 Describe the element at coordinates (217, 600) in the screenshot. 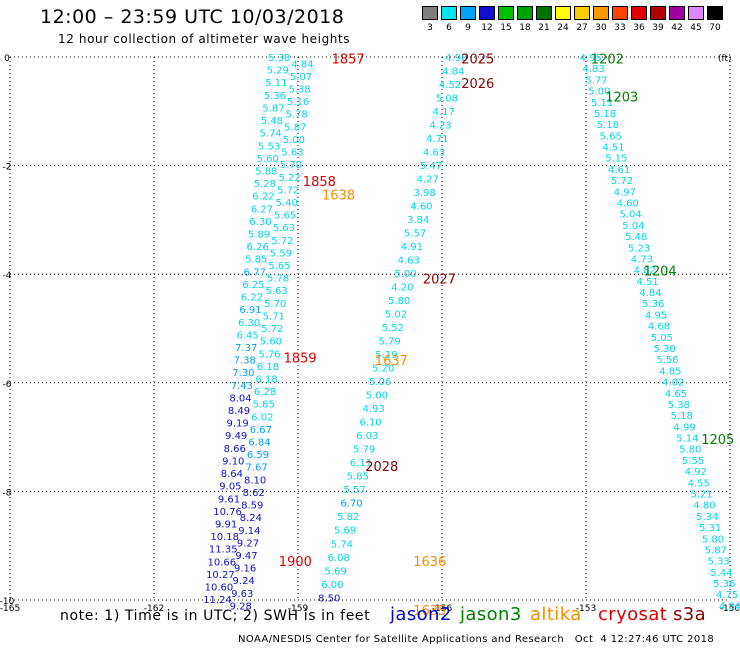

I see `swh-value-cryosat: 11.24` at that location.